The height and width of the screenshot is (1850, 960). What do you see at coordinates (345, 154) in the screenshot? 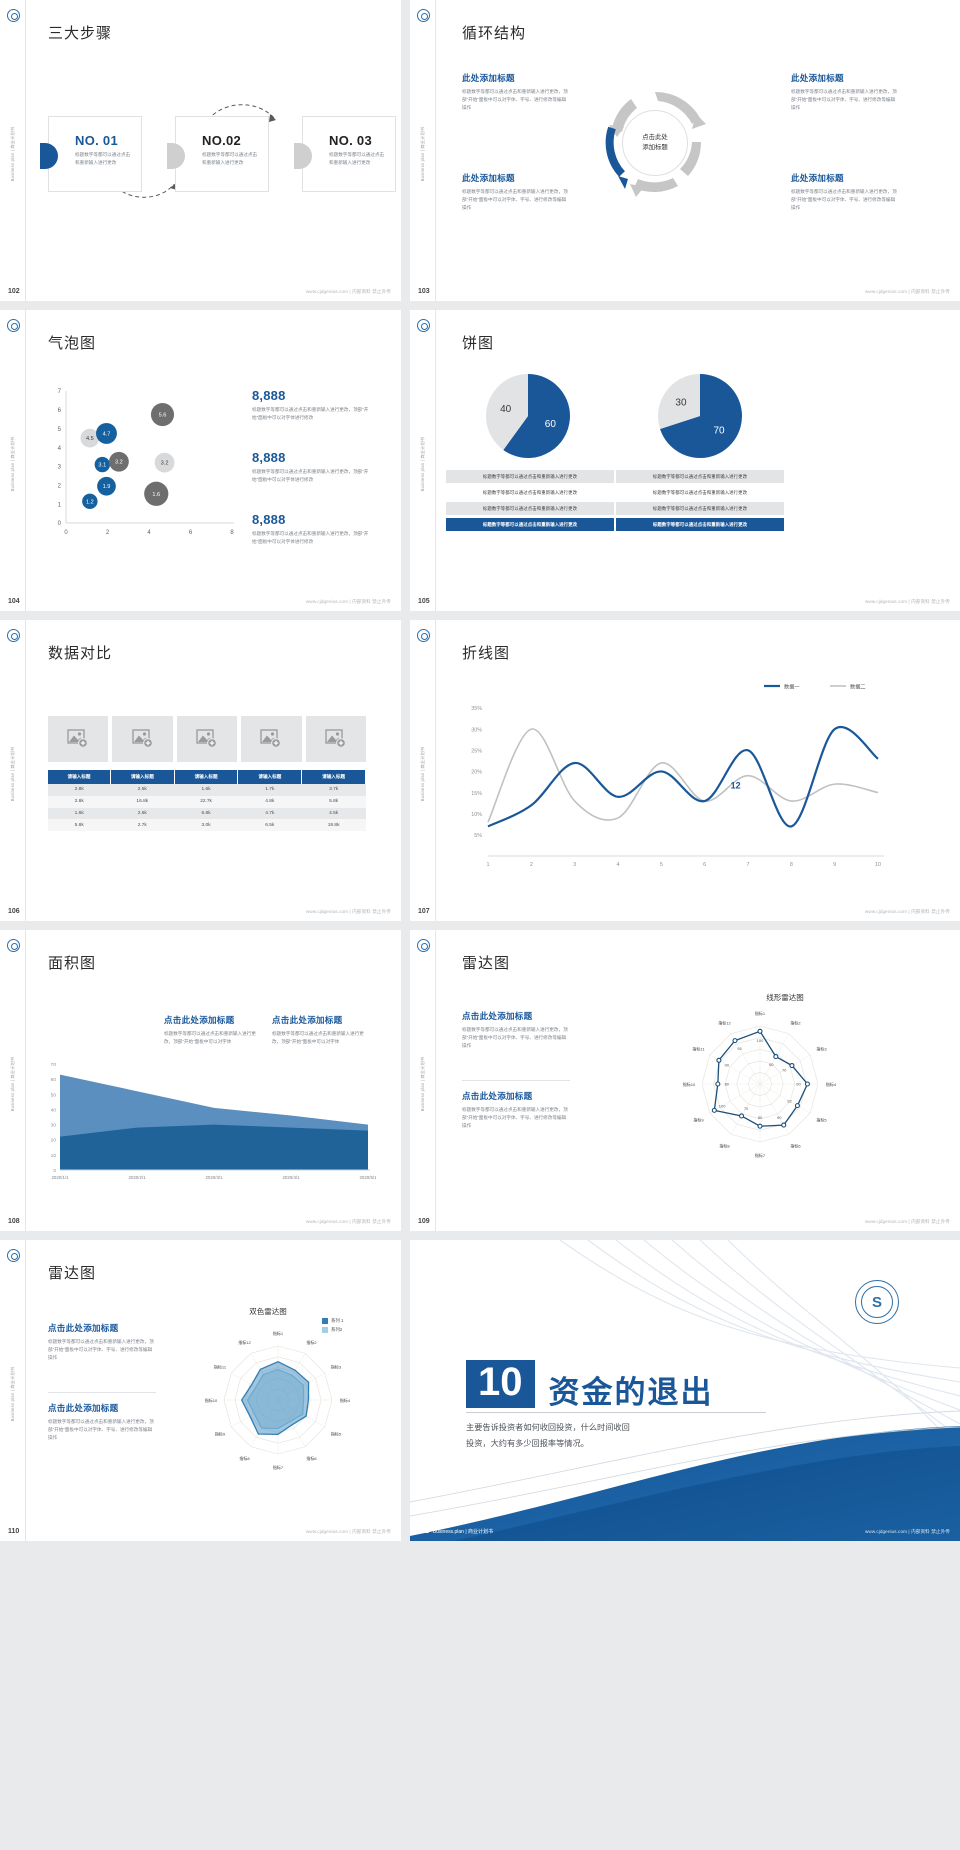
I see `step-card-3: NO. 03 标题数字等都可以通过点击和重新输入进行更改` at bounding box center [345, 154].